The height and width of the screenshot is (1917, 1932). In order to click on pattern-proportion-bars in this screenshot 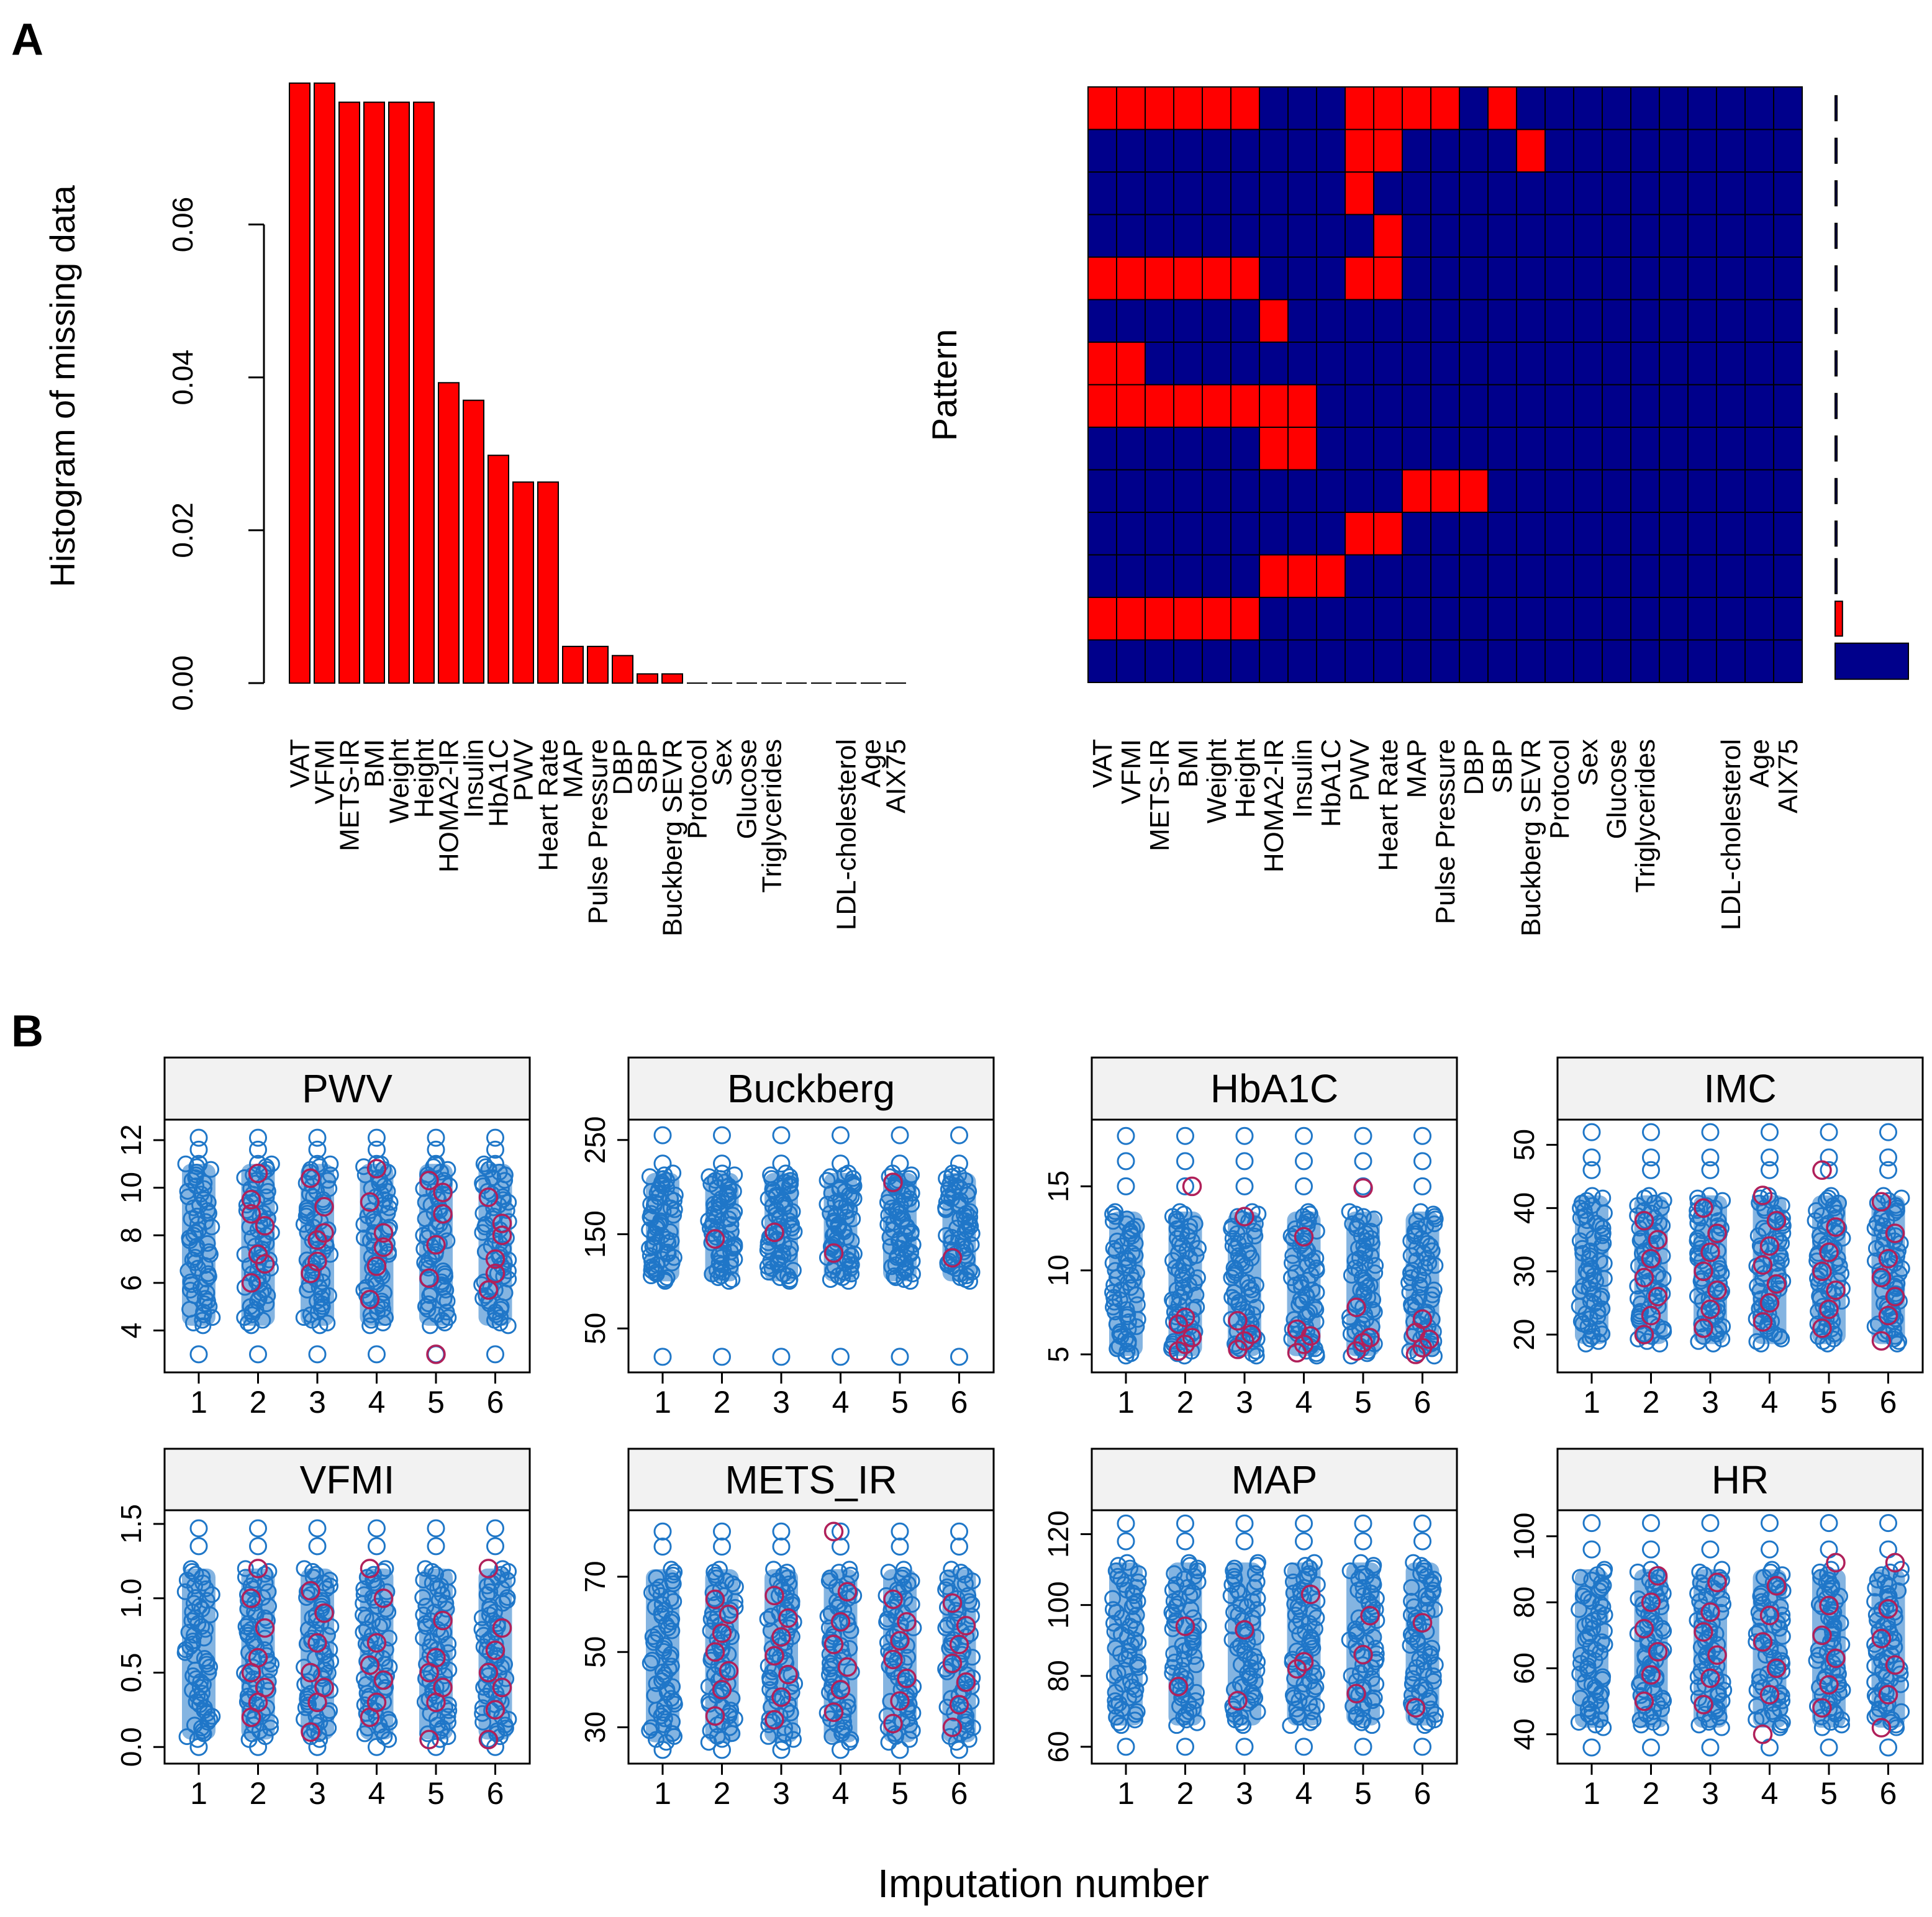, I will do `click(1871, 387)`.